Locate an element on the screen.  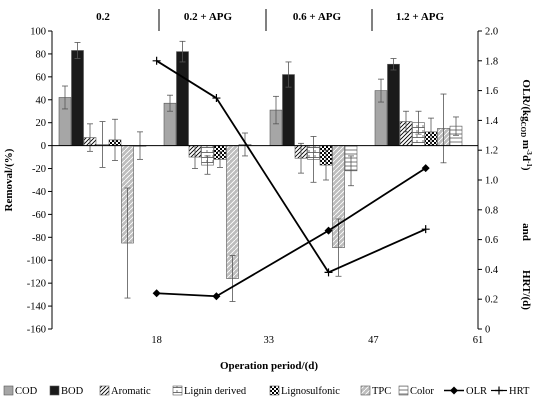
y-right-axis-title: OLR/(kgCOD m-3d-1) and HRT/(d) is located at coordinates (526, 194).